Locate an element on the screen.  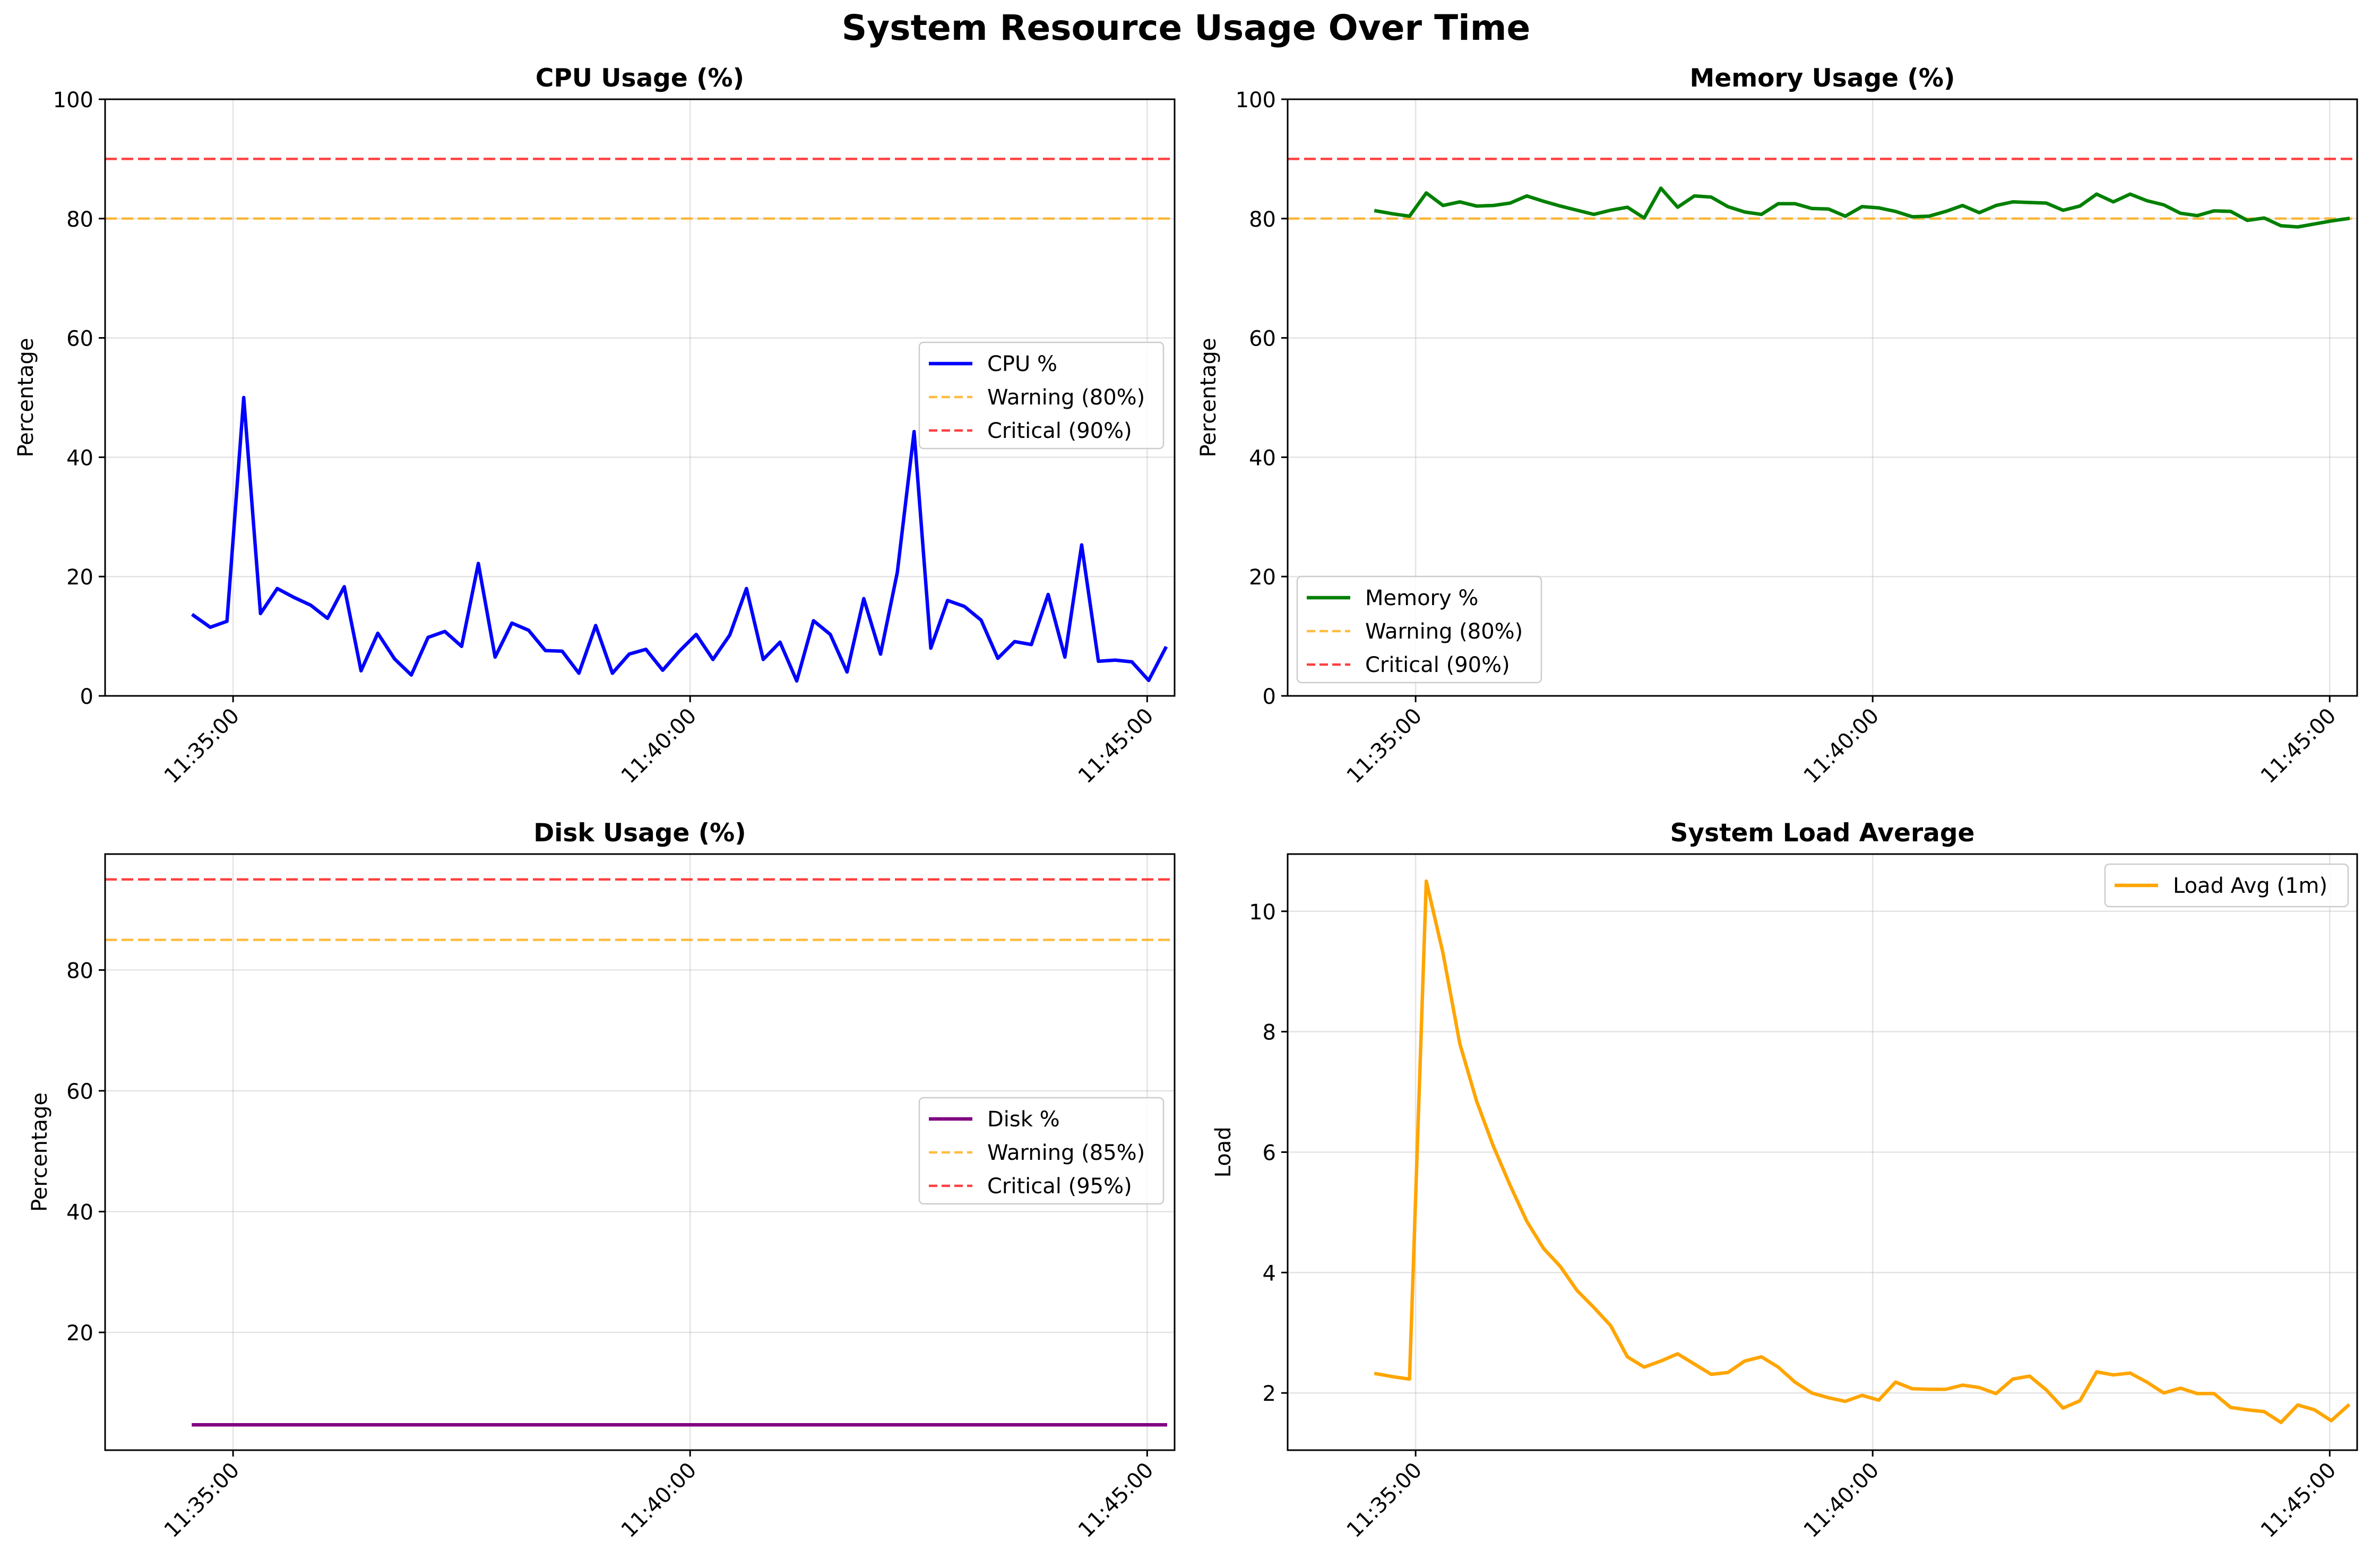
legend: CPU % Warning (80%) Critical (90%) is located at coordinates (1041, 396).